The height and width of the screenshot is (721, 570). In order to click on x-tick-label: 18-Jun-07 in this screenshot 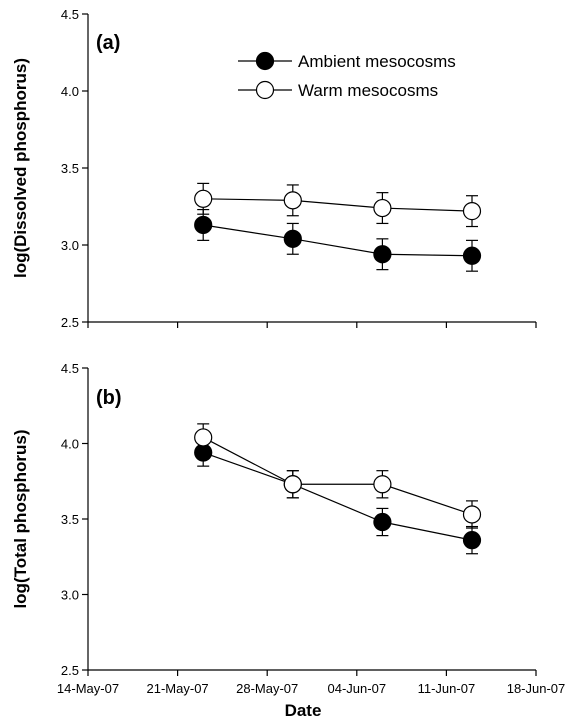, I will do `click(536, 688)`.